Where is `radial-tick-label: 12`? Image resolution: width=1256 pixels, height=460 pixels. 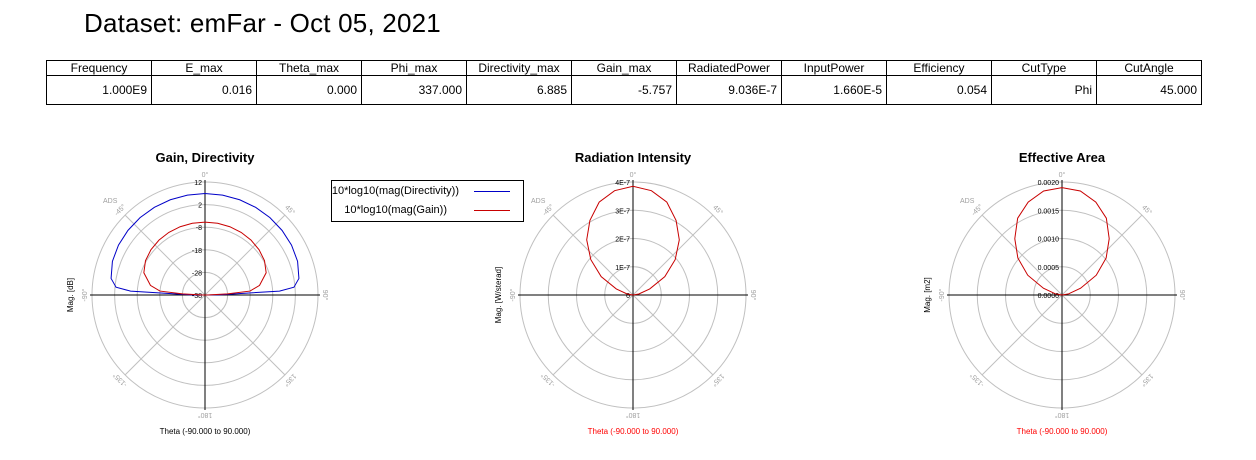 radial-tick-label: 12 is located at coordinates (198, 183).